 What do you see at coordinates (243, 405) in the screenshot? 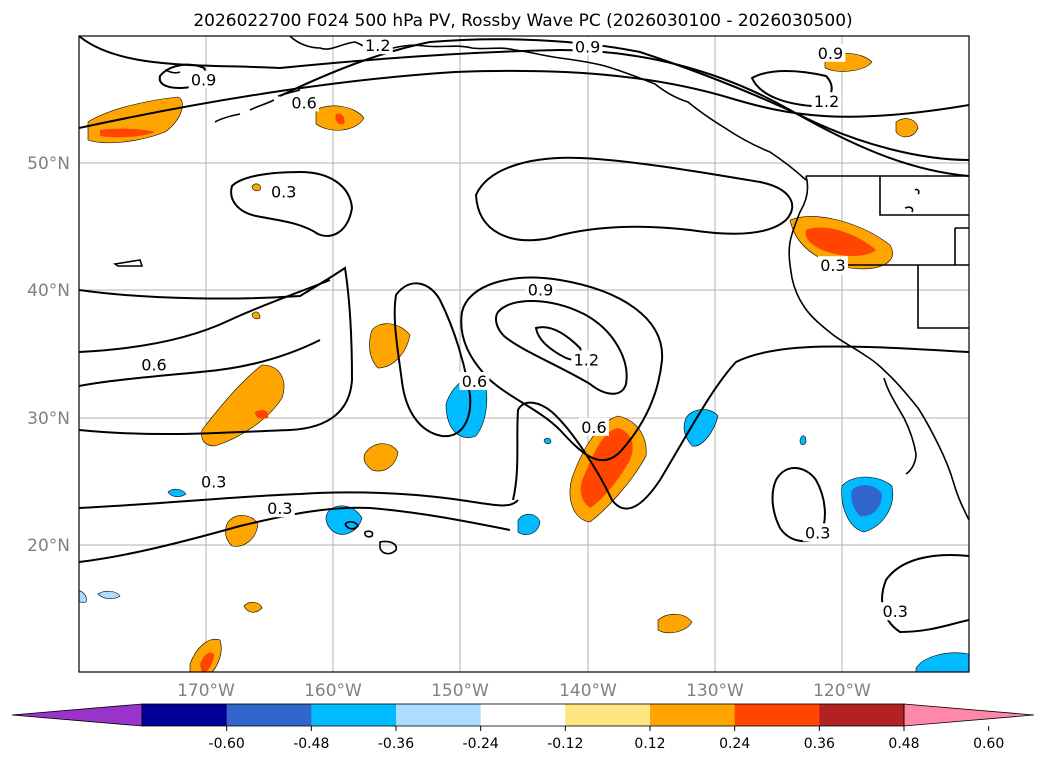
I see `positive-anomaly-subtropical-west` at bounding box center [243, 405].